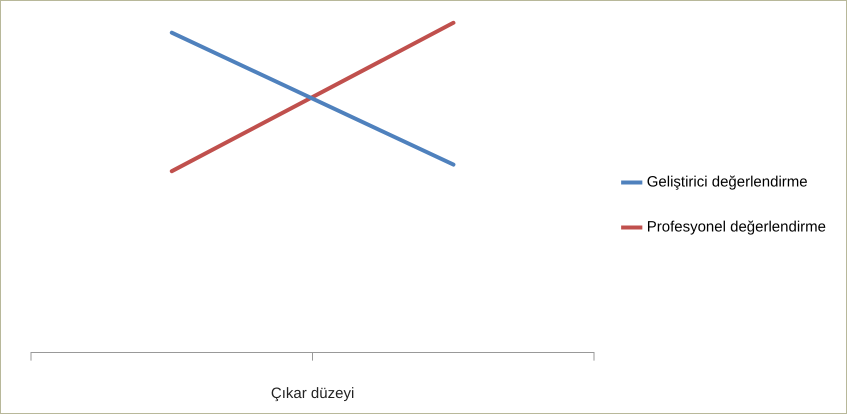 The image size is (847, 414). What do you see at coordinates (736, 227) in the screenshot?
I see `legend-label: Profesyonel değerlendirme` at bounding box center [736, 227].